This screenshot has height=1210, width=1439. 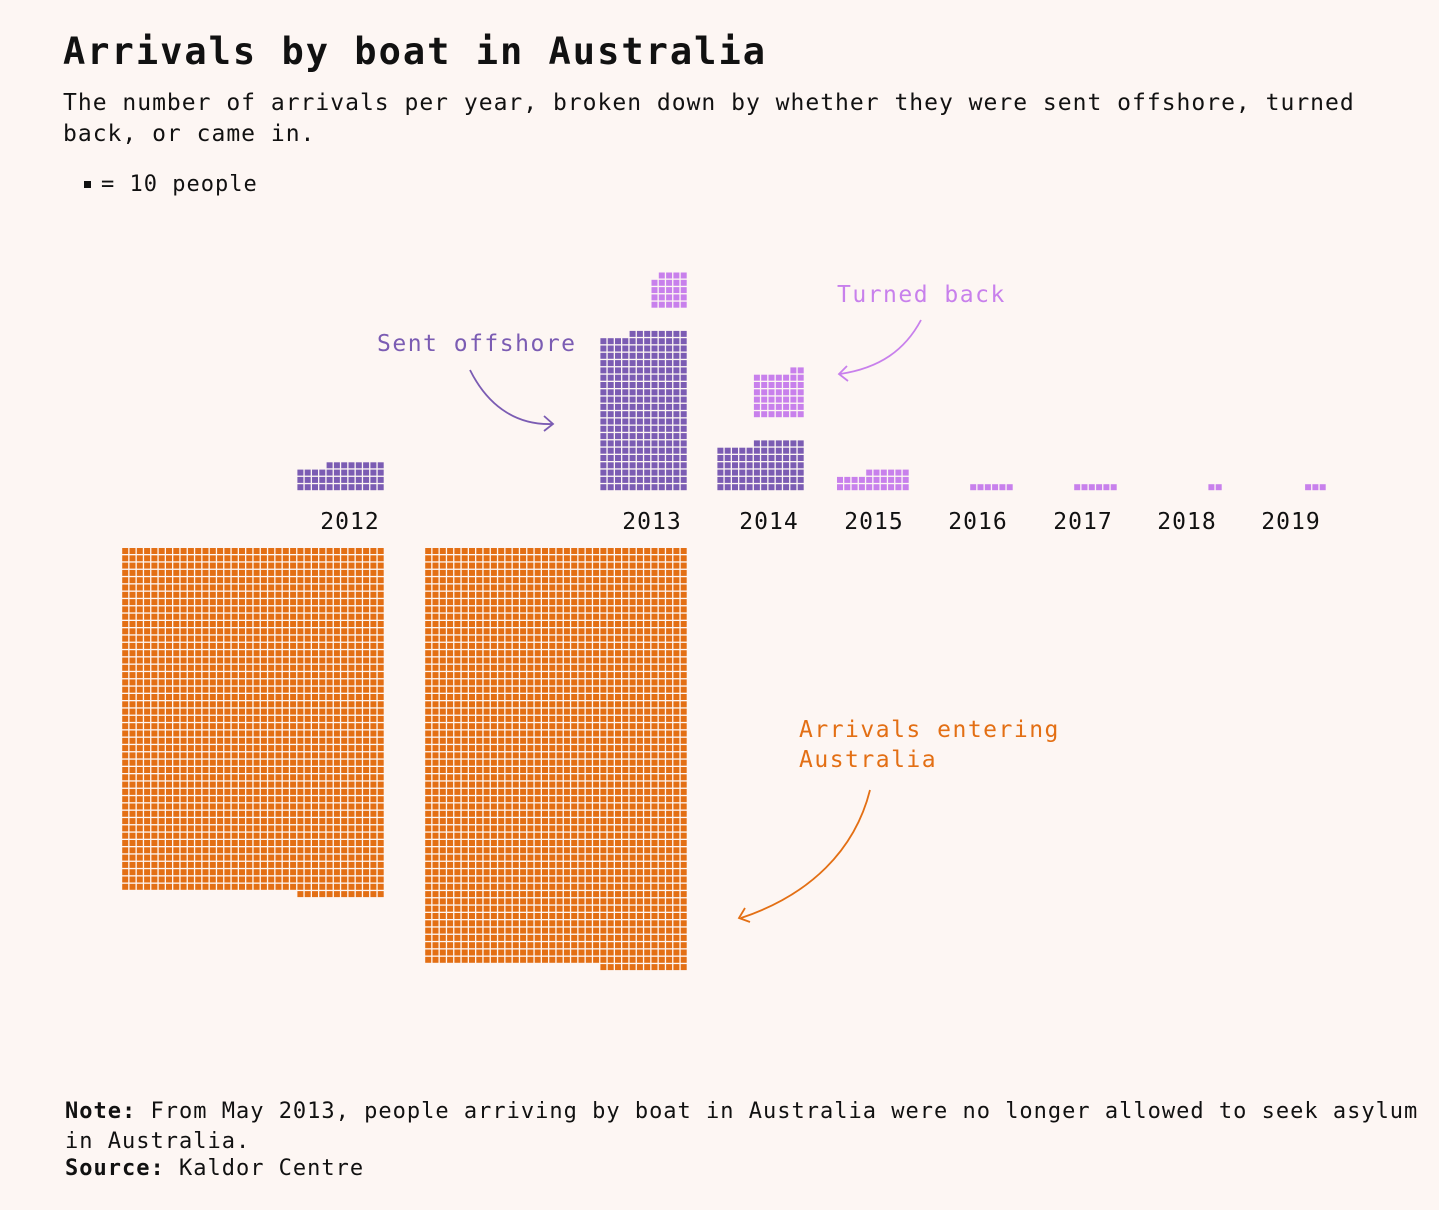 I want to click on legend-square-icon, so click(x=87, y=184).